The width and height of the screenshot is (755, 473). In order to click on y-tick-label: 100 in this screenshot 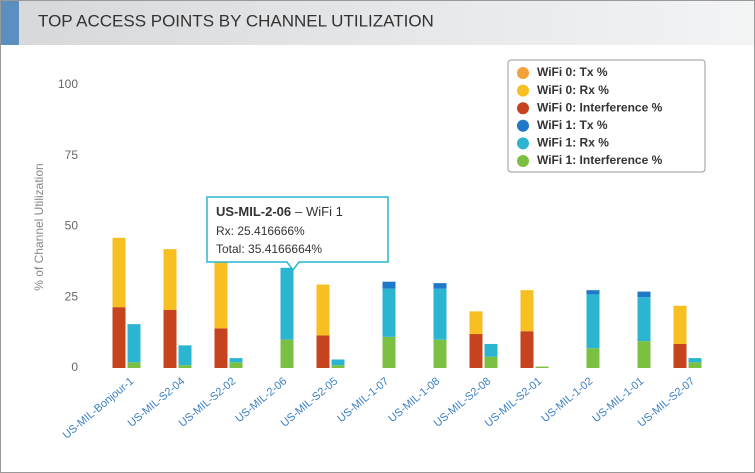, I will do `click(68, 84)`.